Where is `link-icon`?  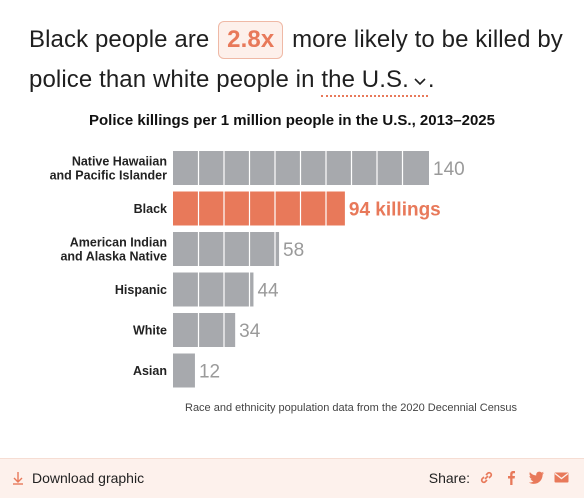
link-icon is located at coordinates (486, 477).